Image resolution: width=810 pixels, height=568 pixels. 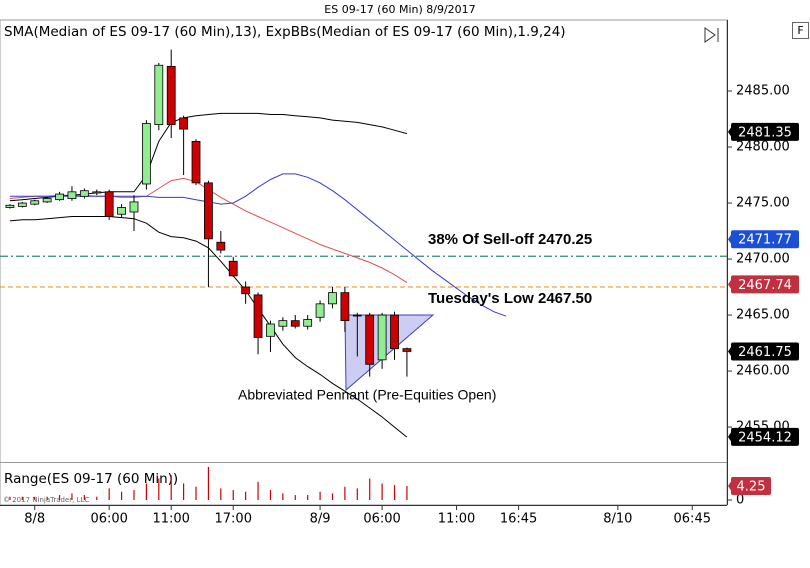 I want to click on x-tick-label: 16:45, so click(x=518, y=519).